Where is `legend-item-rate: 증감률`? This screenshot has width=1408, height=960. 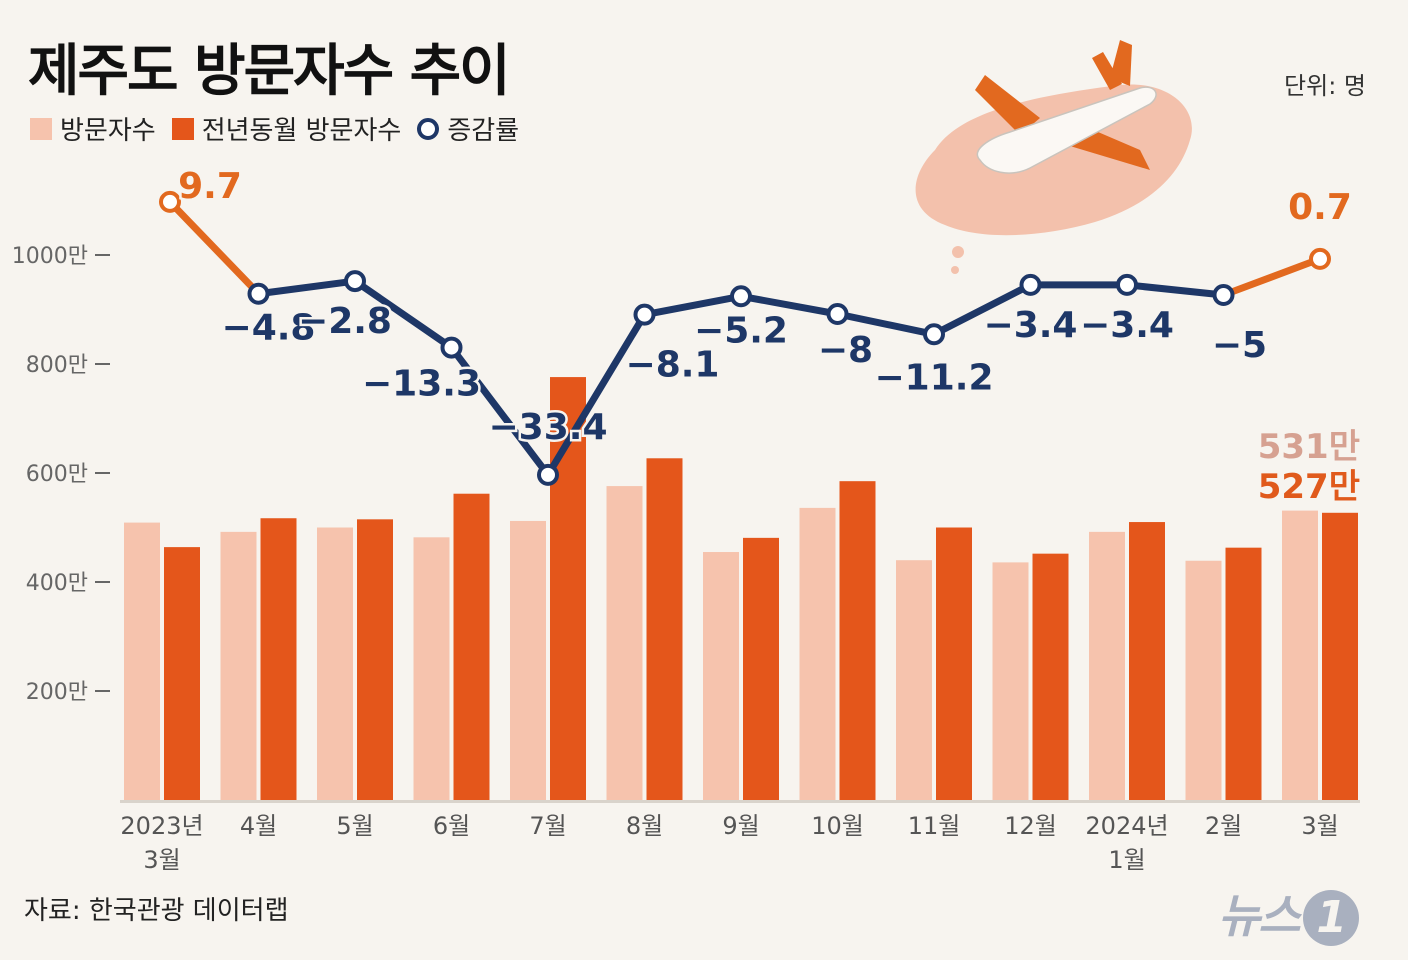 legend-item-rate: 증감률 is located at coordinates (468, 128).